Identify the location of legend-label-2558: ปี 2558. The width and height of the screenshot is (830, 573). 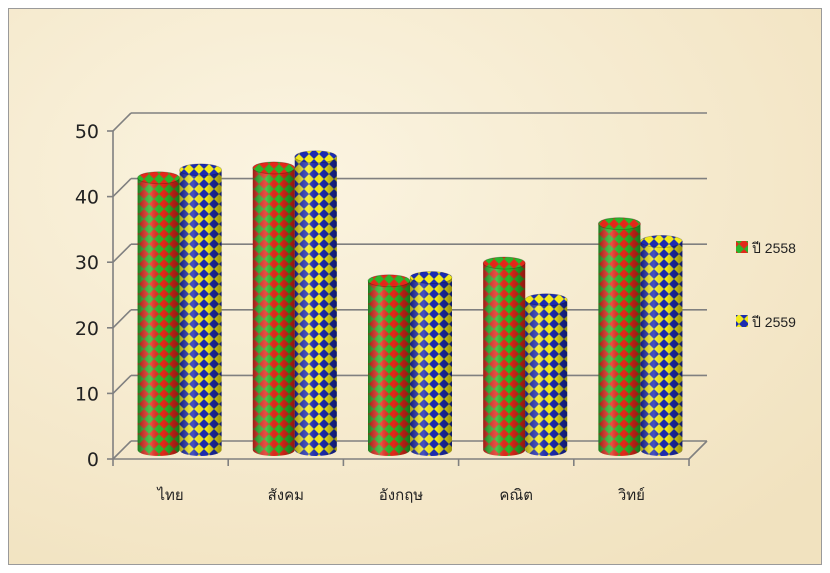
(774, 248).